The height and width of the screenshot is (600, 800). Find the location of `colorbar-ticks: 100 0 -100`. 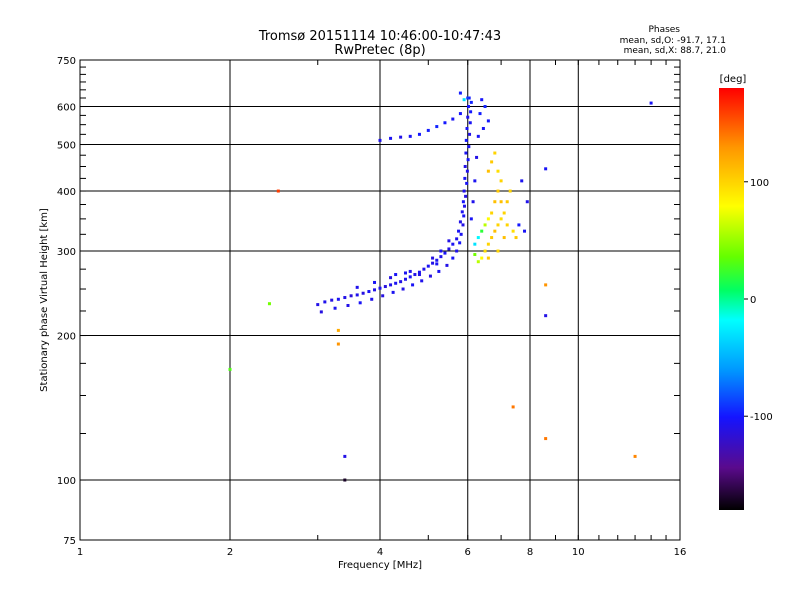

colorbar-ticks: 100 0 -100 is located at coordinates (758, 300).